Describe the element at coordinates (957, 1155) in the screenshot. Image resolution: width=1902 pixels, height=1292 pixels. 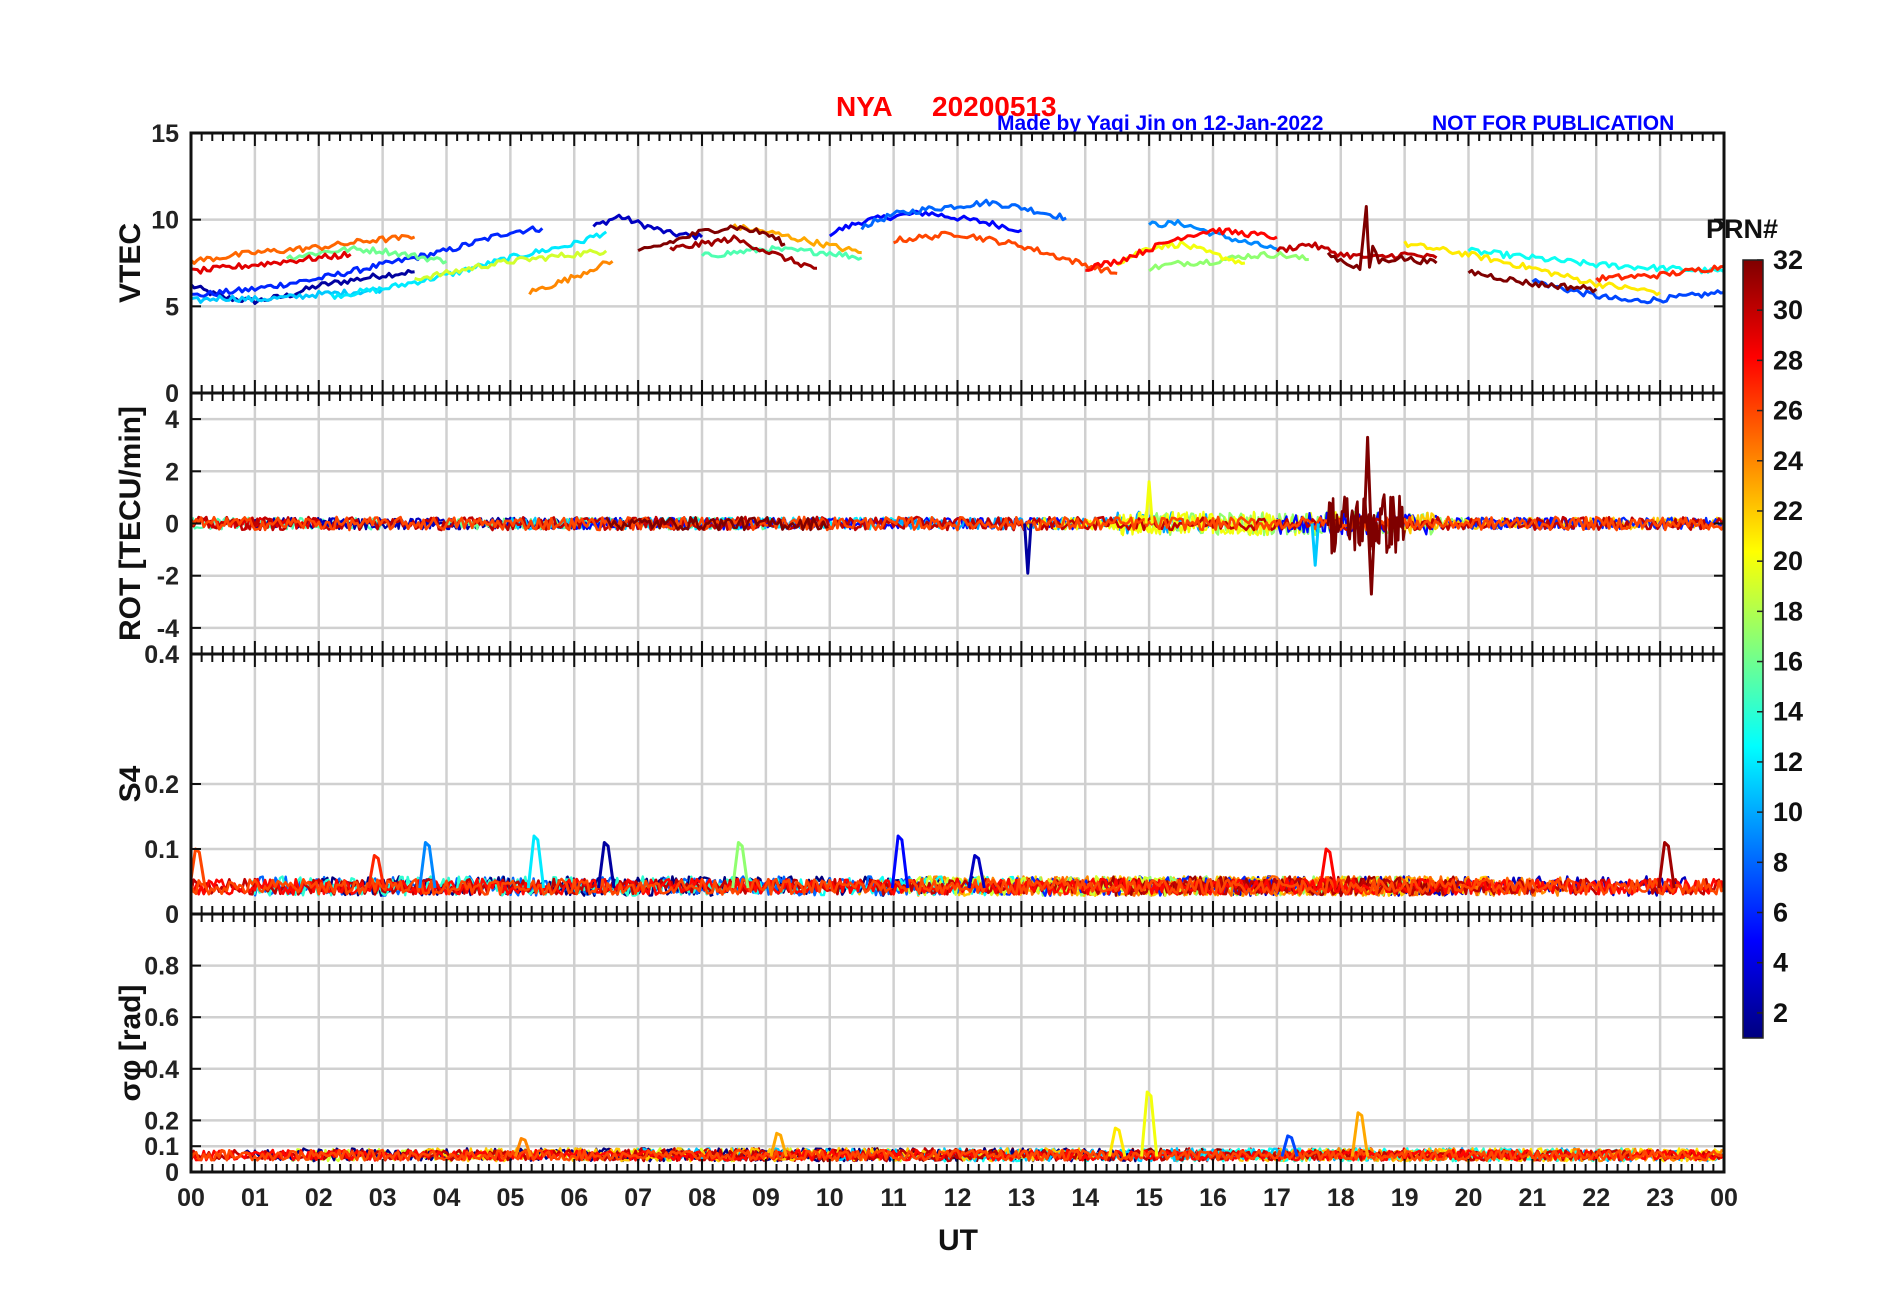
I see `sigma-phi-panel-series-trace` at that location.